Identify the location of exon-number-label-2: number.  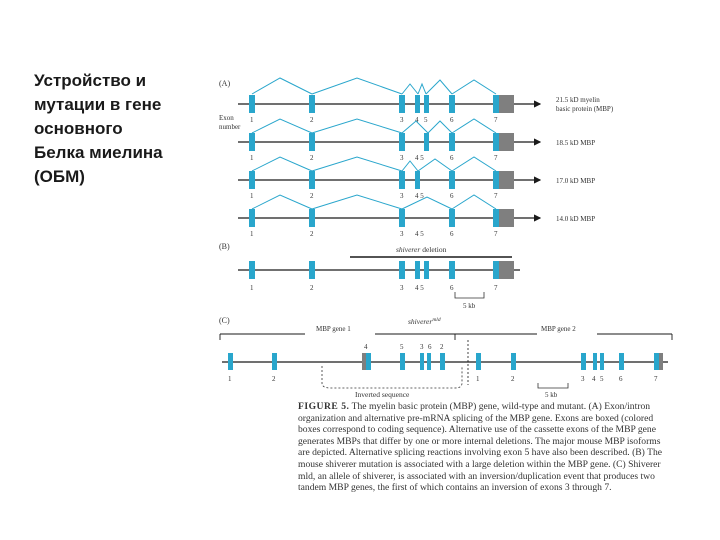
(230, 127).